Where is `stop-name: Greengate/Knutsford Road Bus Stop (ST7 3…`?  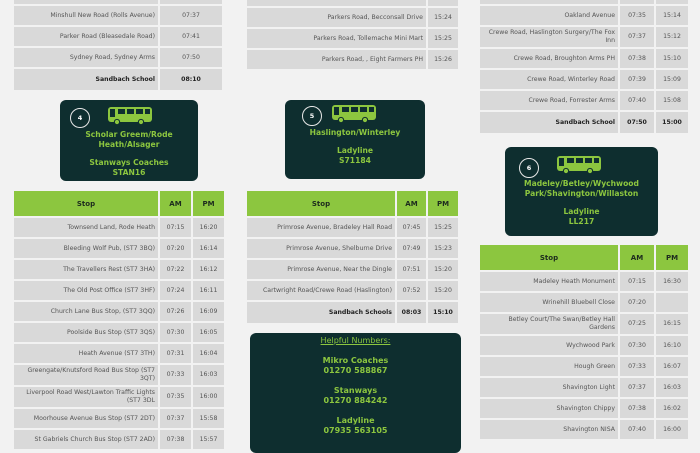 stop-name: Greengate/Knutsford Road Bus Stop (ST7 3… is located at coordinates (86, 375).